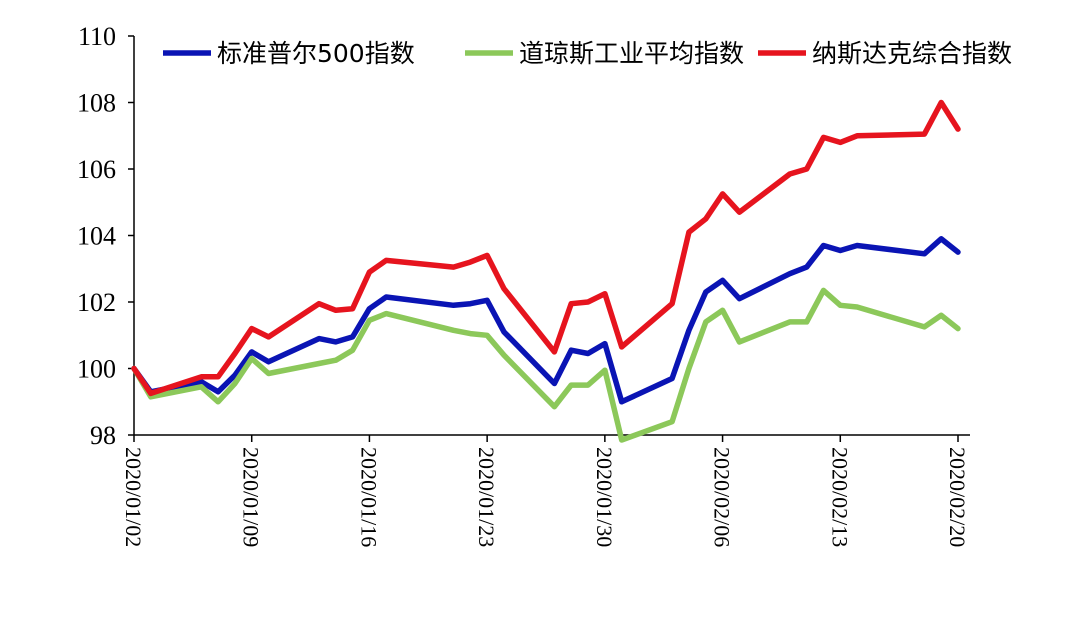 Image resolution: width=1080 pixels, height=630 pixels. Describe the element at coordinates (133, 497) in the screenshot. I see `x-tick-label: 2020/01/02` at that location.